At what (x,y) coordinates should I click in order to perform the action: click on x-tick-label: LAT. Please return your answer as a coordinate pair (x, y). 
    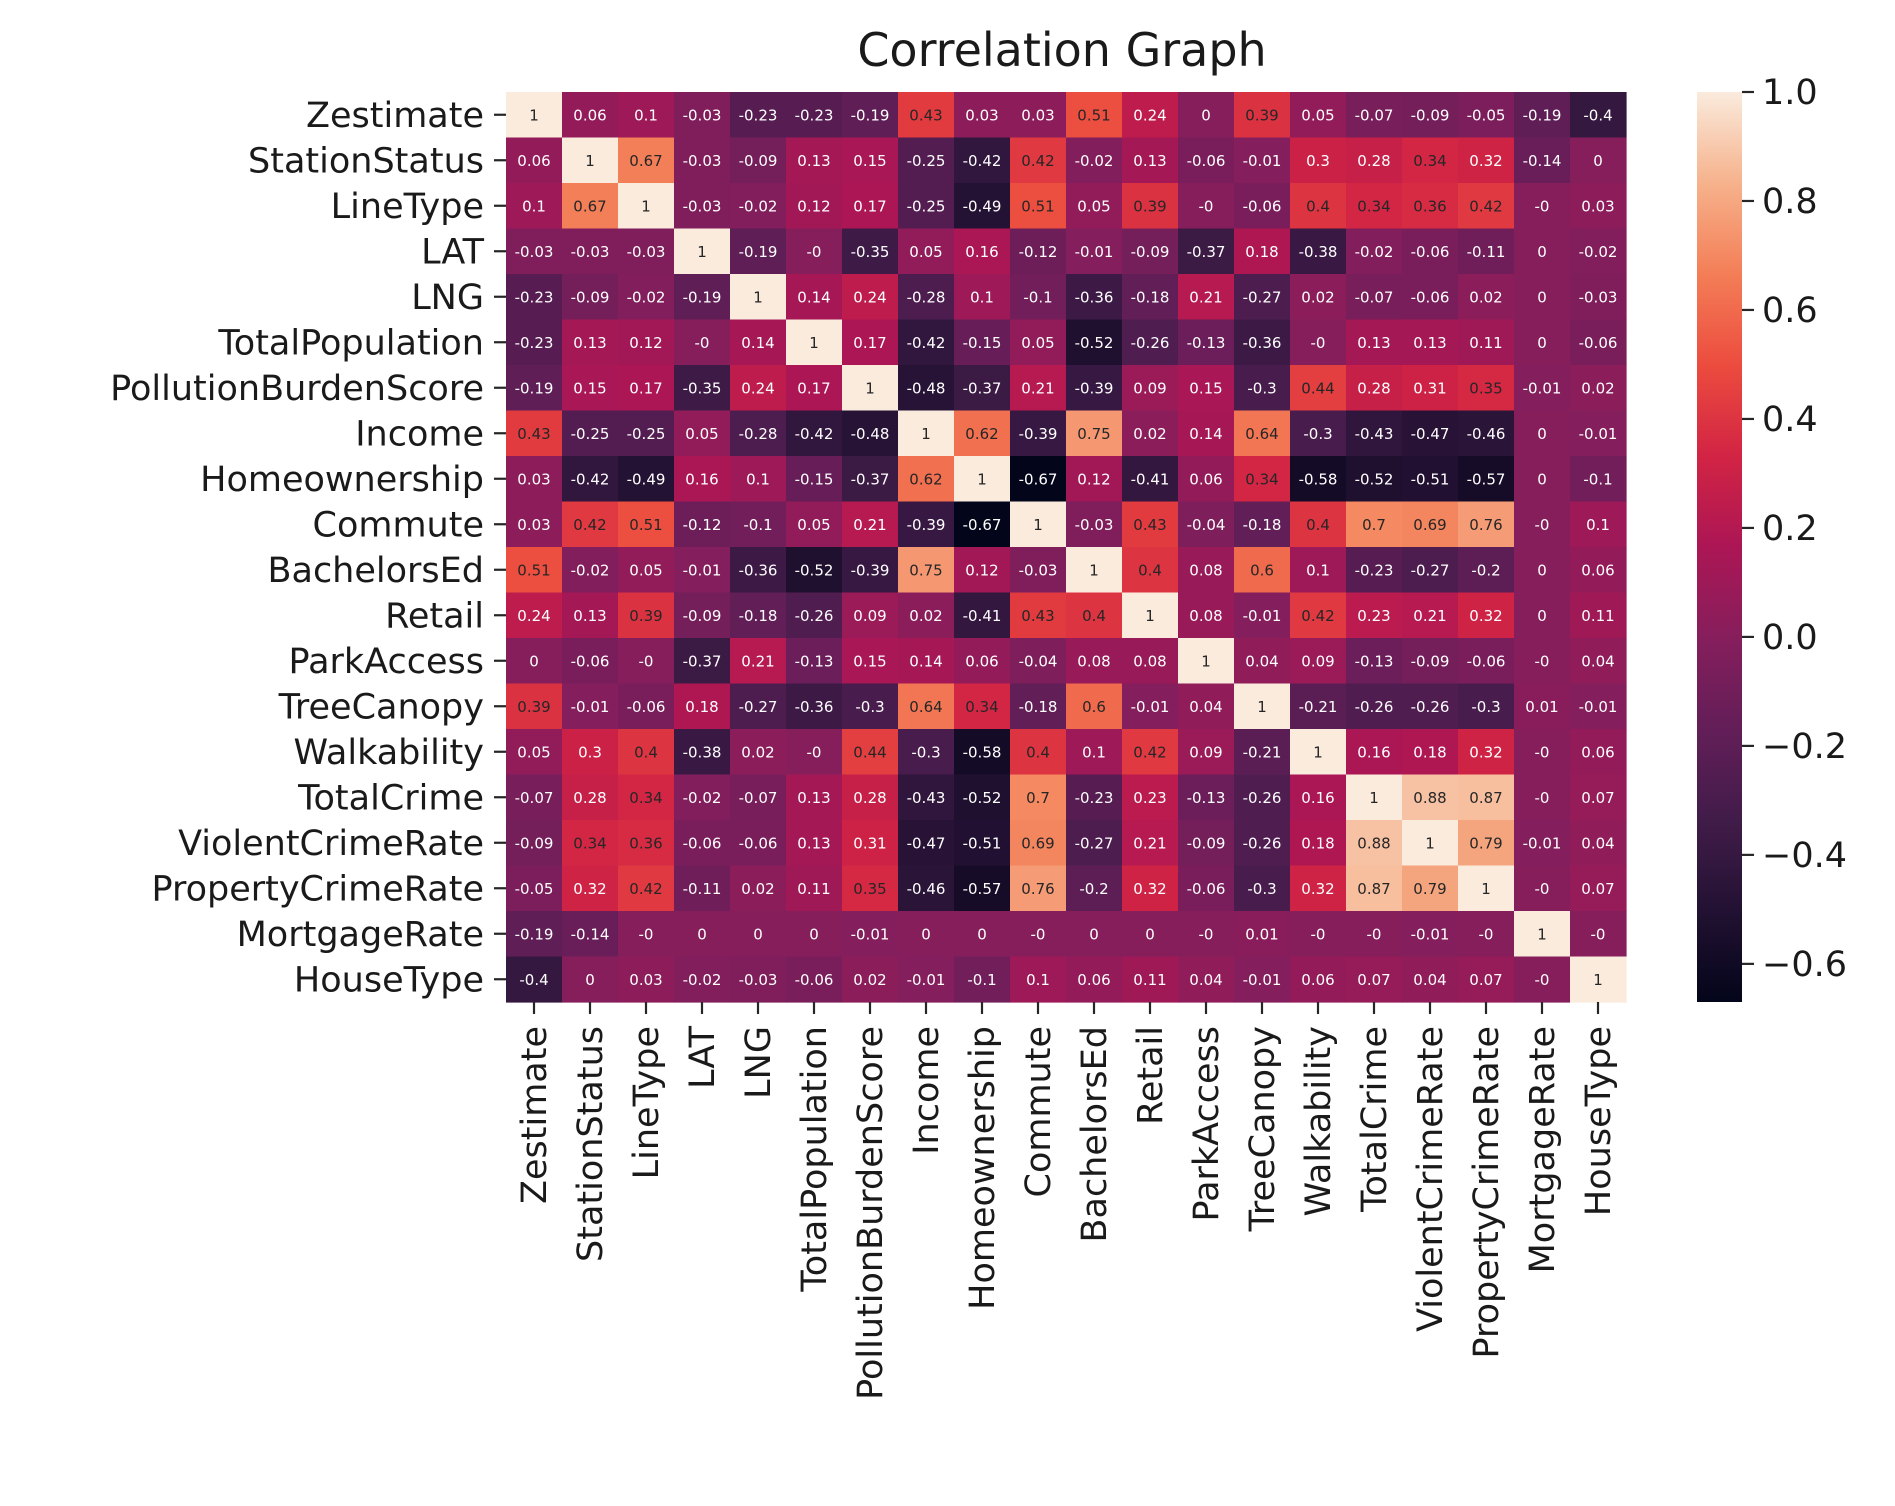
    Looking at the image, I should click on (703, 1057).